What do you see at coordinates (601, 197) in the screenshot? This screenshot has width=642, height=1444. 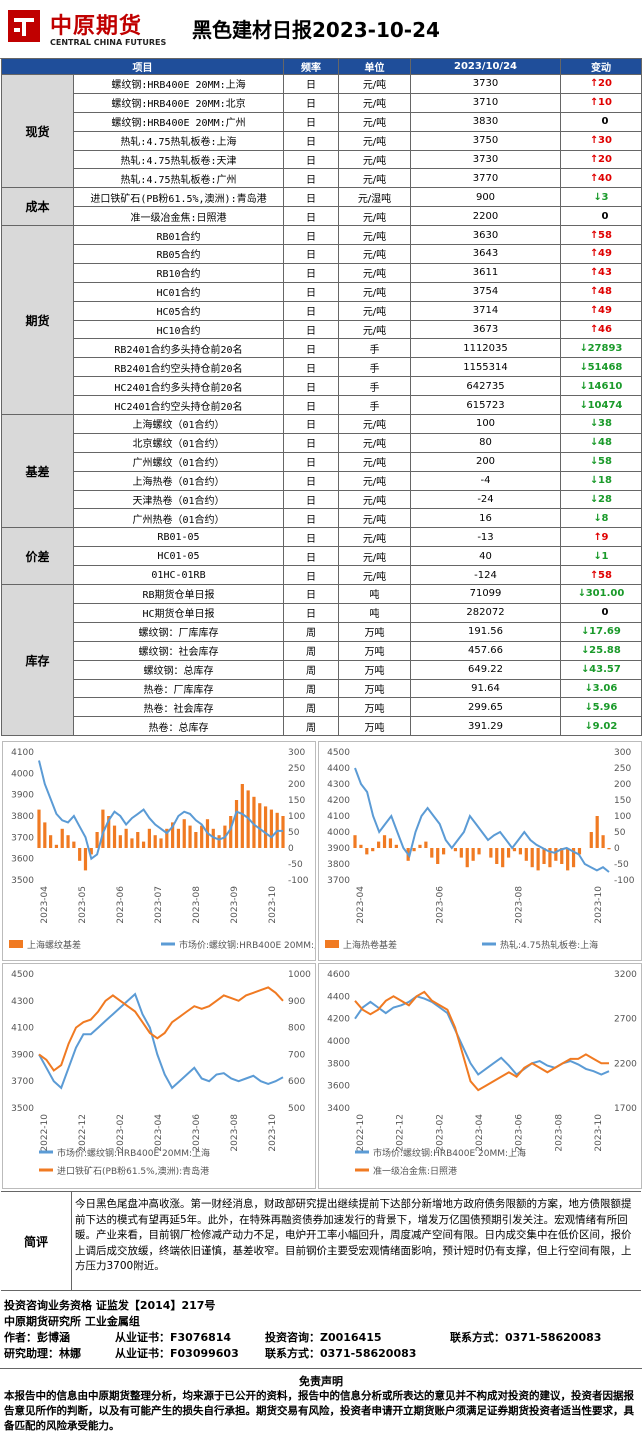 I see `change-cell: ↓3` at bounding box center [601, 197].